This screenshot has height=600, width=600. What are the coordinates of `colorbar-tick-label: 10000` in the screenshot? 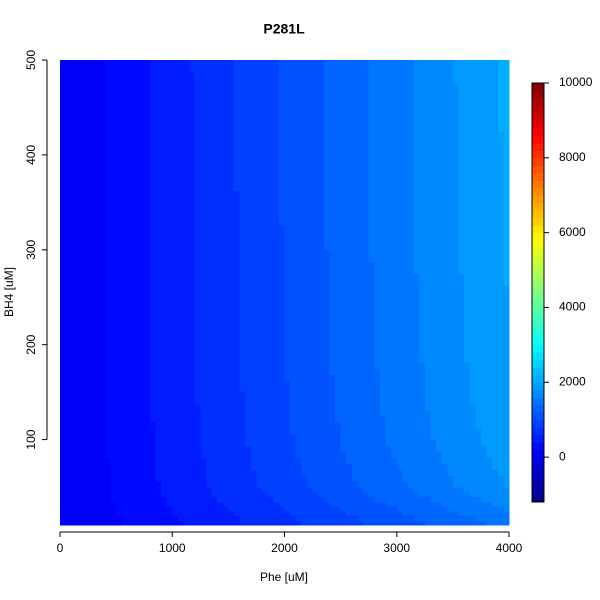 It's located at (576, 82).